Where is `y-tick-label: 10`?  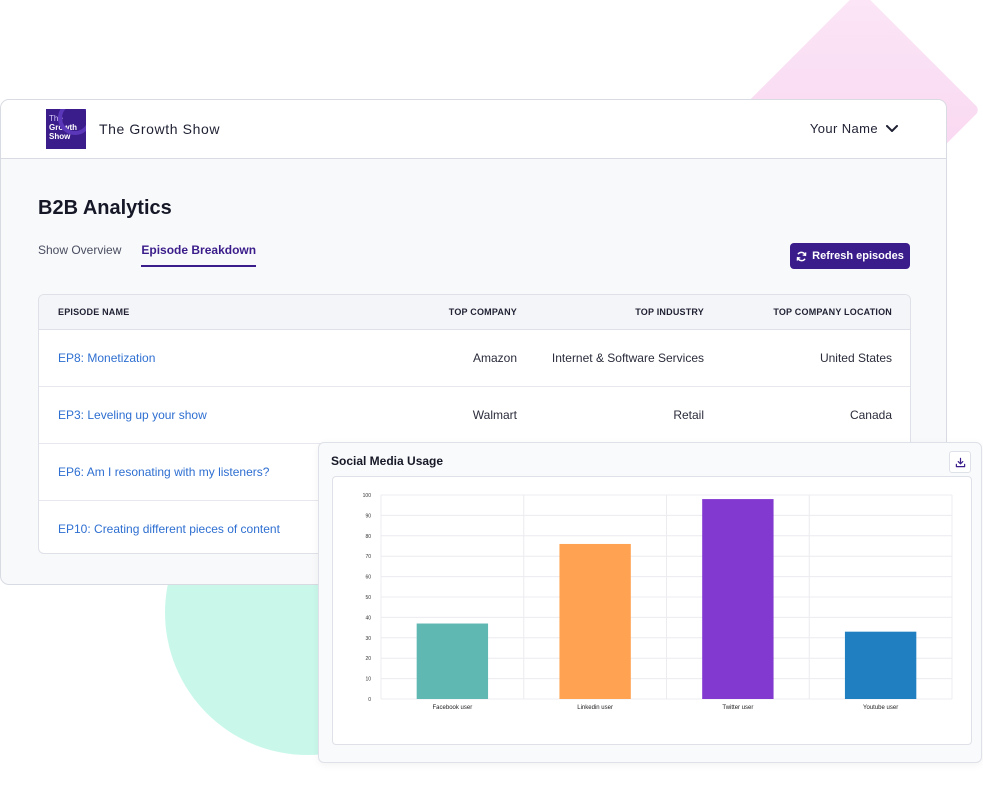
y-tick-label: 10 is located at coordinates (368, 680).